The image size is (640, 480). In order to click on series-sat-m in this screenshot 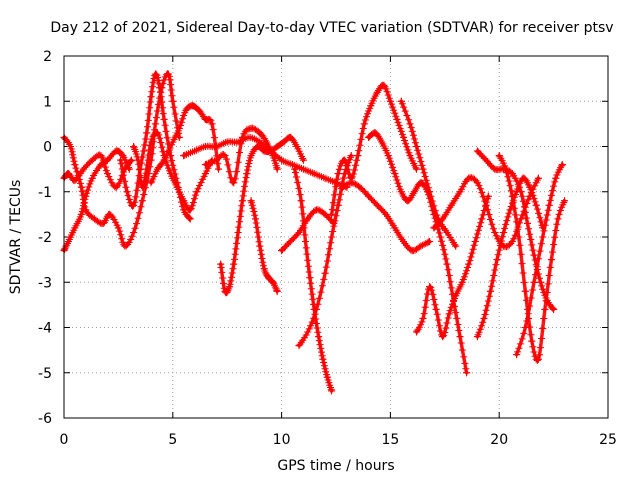, I will do `click(325, 251)`.